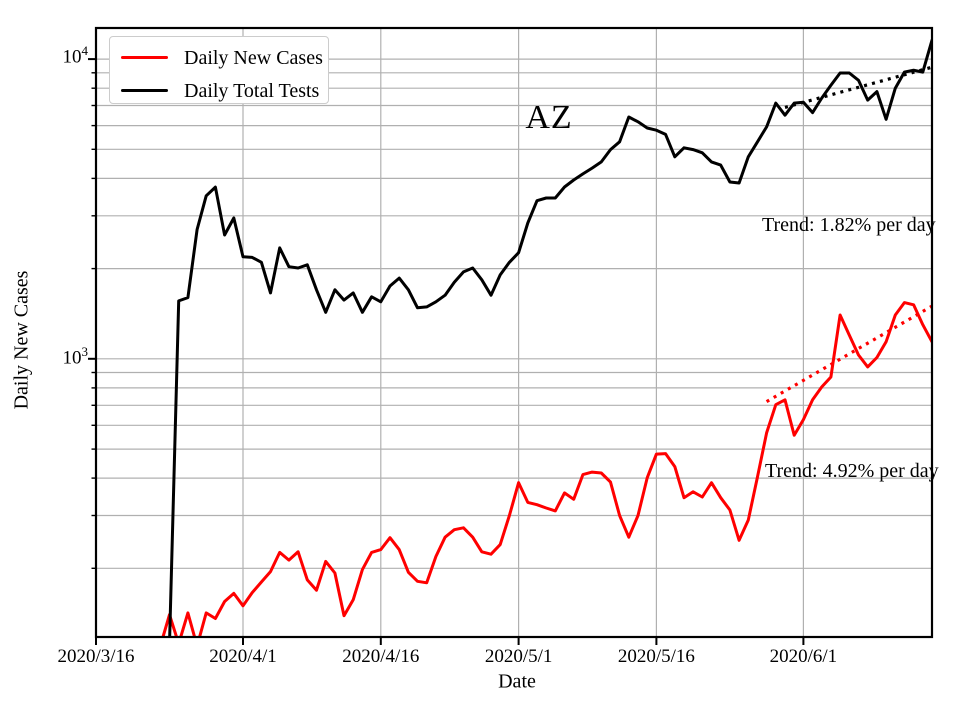 This screenshot has width=960, height=720. What do you see at coordinates (804, 656) in the screenshot?
I see `x-tick-label: 2020/6/1` at bounding box center [804, 656].